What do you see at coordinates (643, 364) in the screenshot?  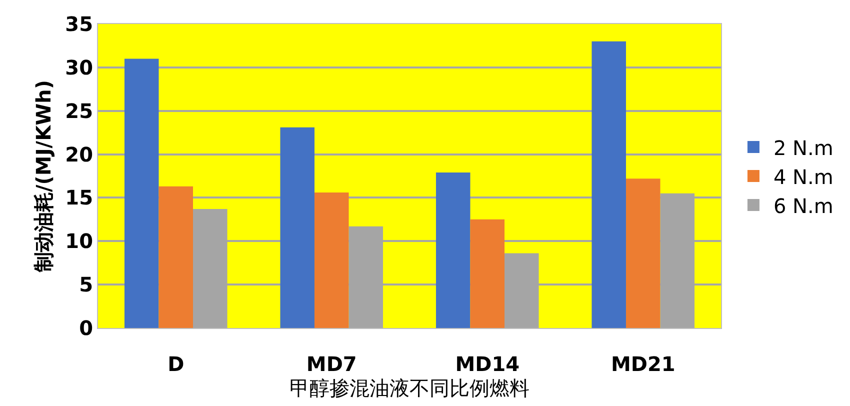 I see `x-tick-label: MD21` at bounding box center [643, 364].